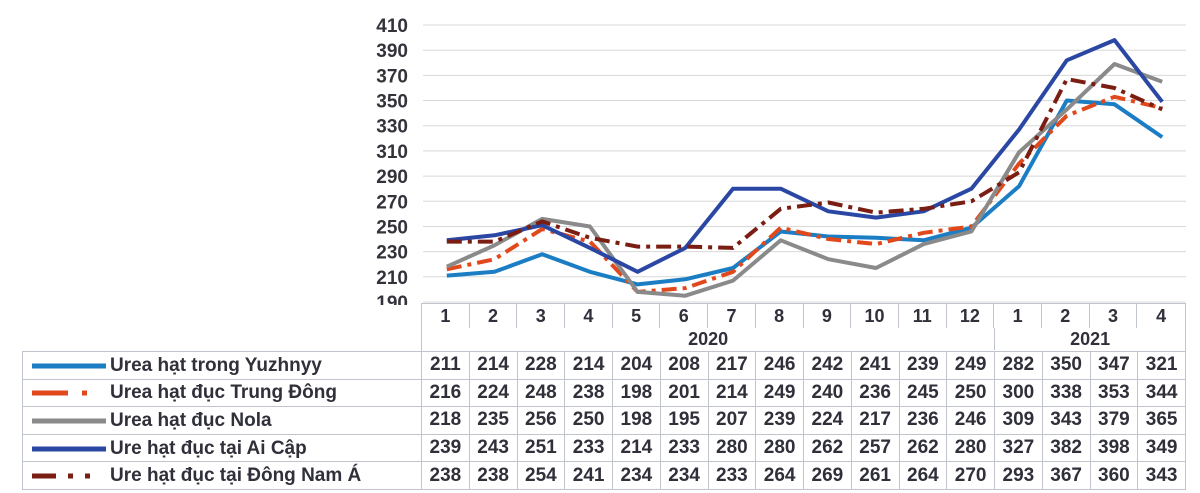 The width and height of the screenshot is (1200, 493). Describe the element at coordinates (1114, 316) in the screenshot. I see `x-axis-month-label: 3` at that location.